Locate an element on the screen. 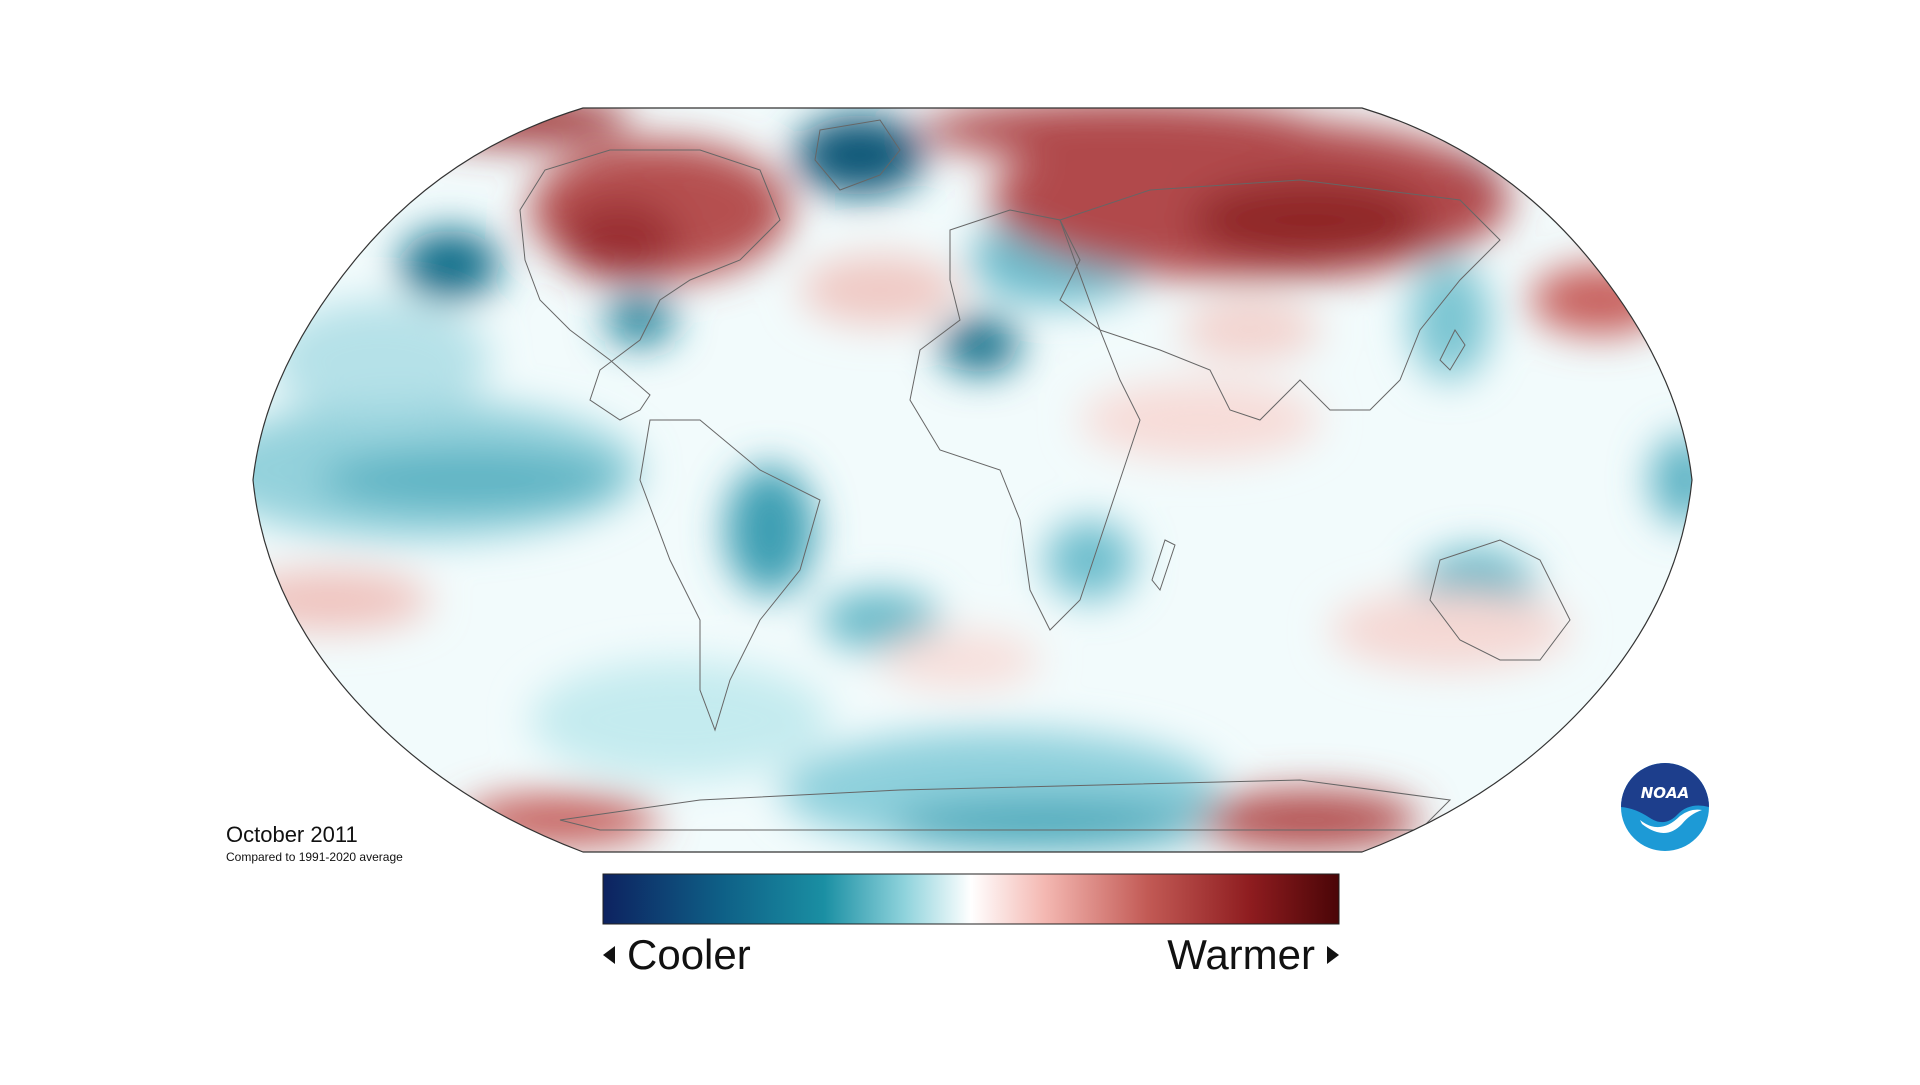  triangle-right-icon is located at coordinates (1333, 954).